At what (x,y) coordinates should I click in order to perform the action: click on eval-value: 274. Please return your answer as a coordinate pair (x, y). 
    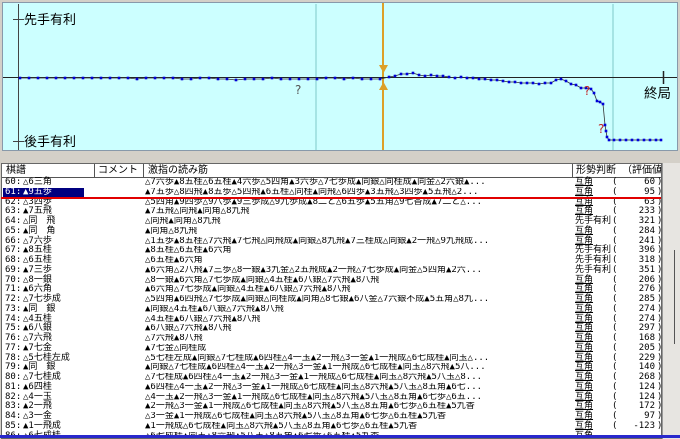
    Looking at the image, I should click on (646, 318).